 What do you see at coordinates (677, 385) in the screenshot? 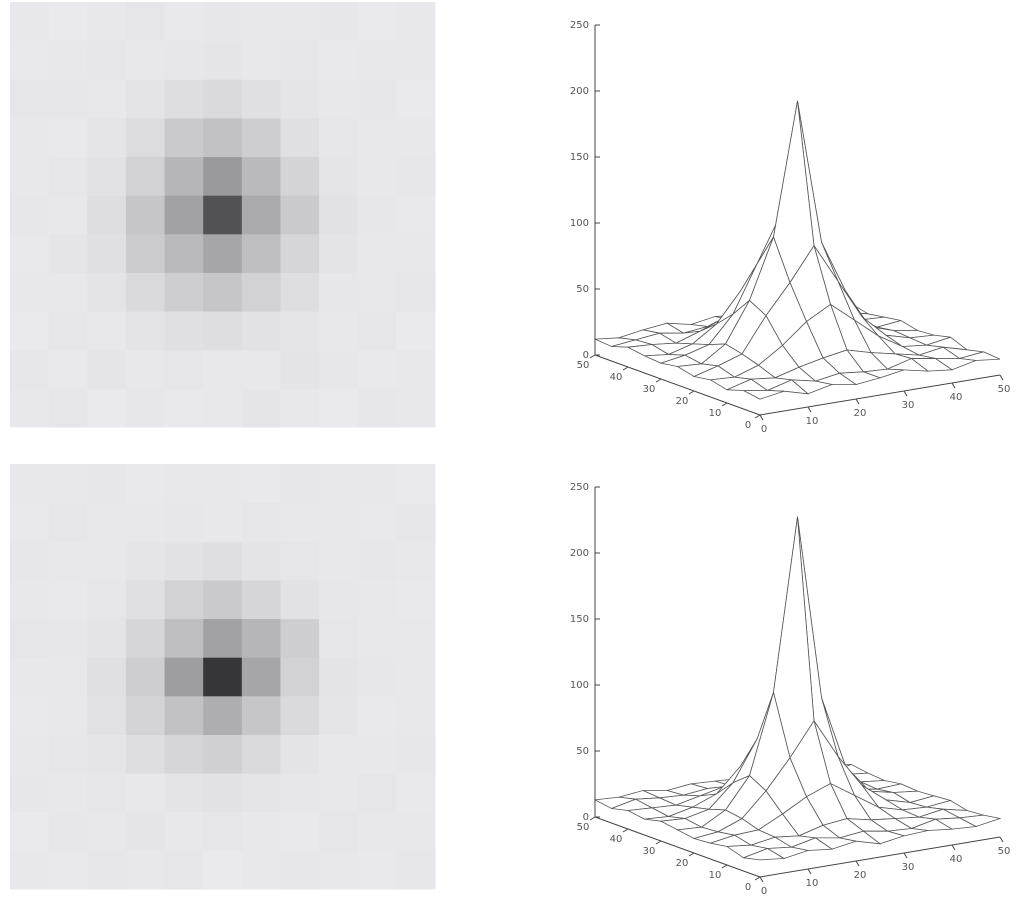
I see `y-axis` at bounding box center [677, 385].